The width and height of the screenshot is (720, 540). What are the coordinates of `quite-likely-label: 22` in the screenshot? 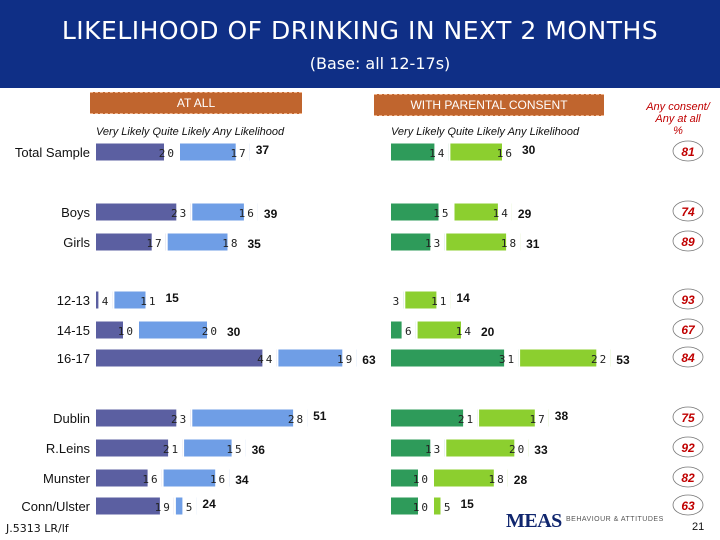 It's located at (599, 359).